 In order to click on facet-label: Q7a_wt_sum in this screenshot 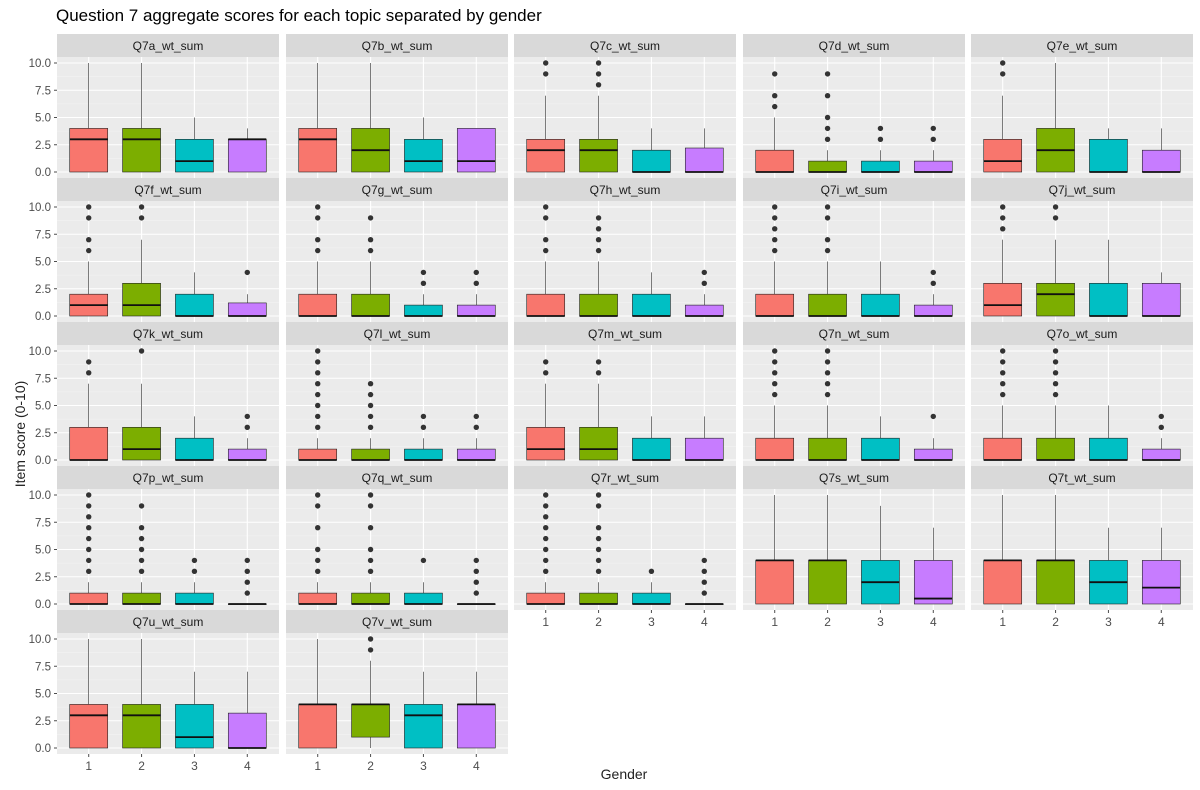, I will do `click(168, 46)`.